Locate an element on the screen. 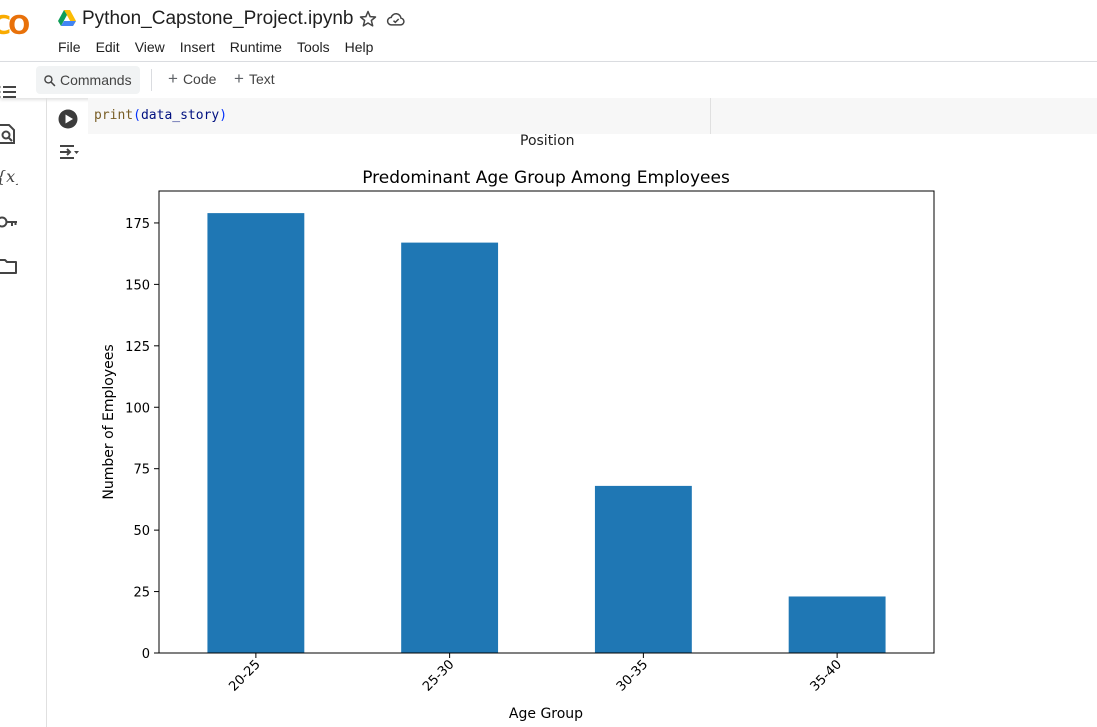 The height and width of the screenshot is (727, 1097). commands-button: Commands is located at coordinates (88, 80).